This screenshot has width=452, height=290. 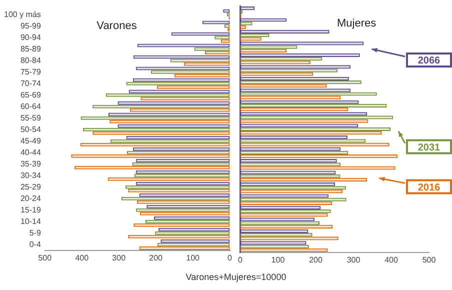 What do you see at coordinates (31, 209) in the screenshot?
I see `y-tick-label: 15-19` at bounding box center [31, 209].